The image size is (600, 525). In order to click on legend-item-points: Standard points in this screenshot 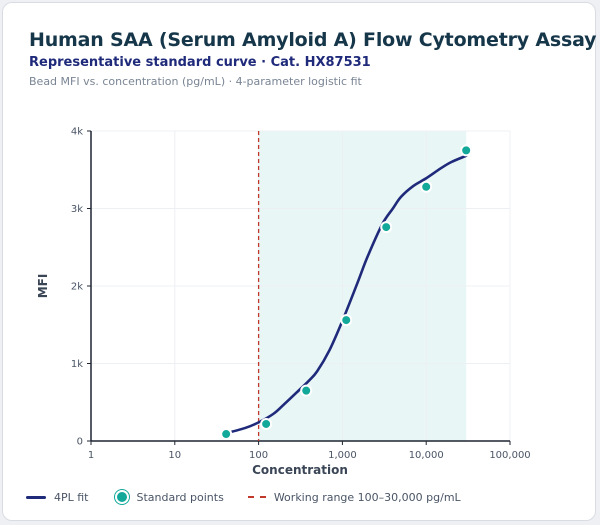, I will do `click(168, 497)`.